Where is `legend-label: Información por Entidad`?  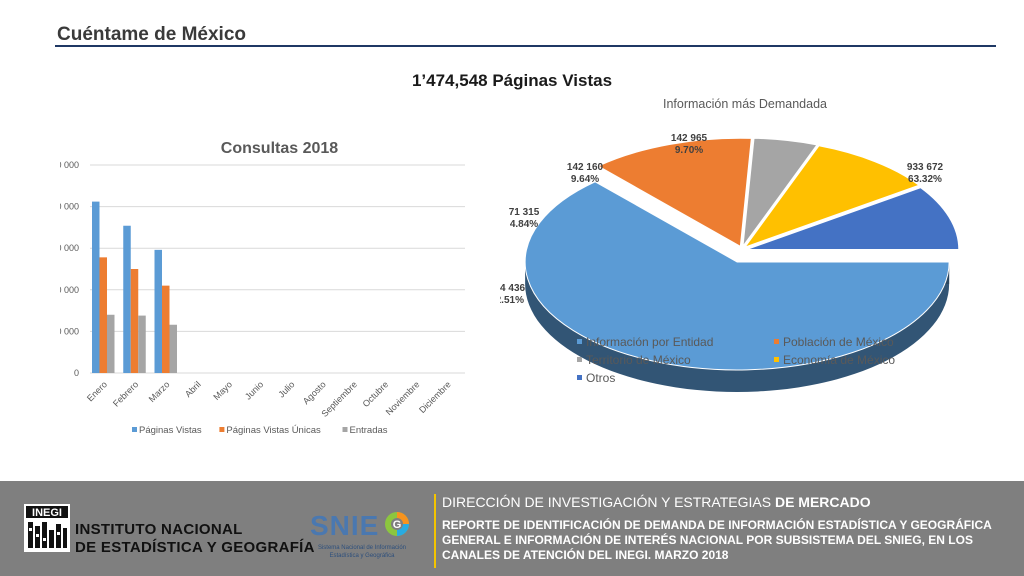 legend-label: Información por Entidad is located at coordinates (649, 342).